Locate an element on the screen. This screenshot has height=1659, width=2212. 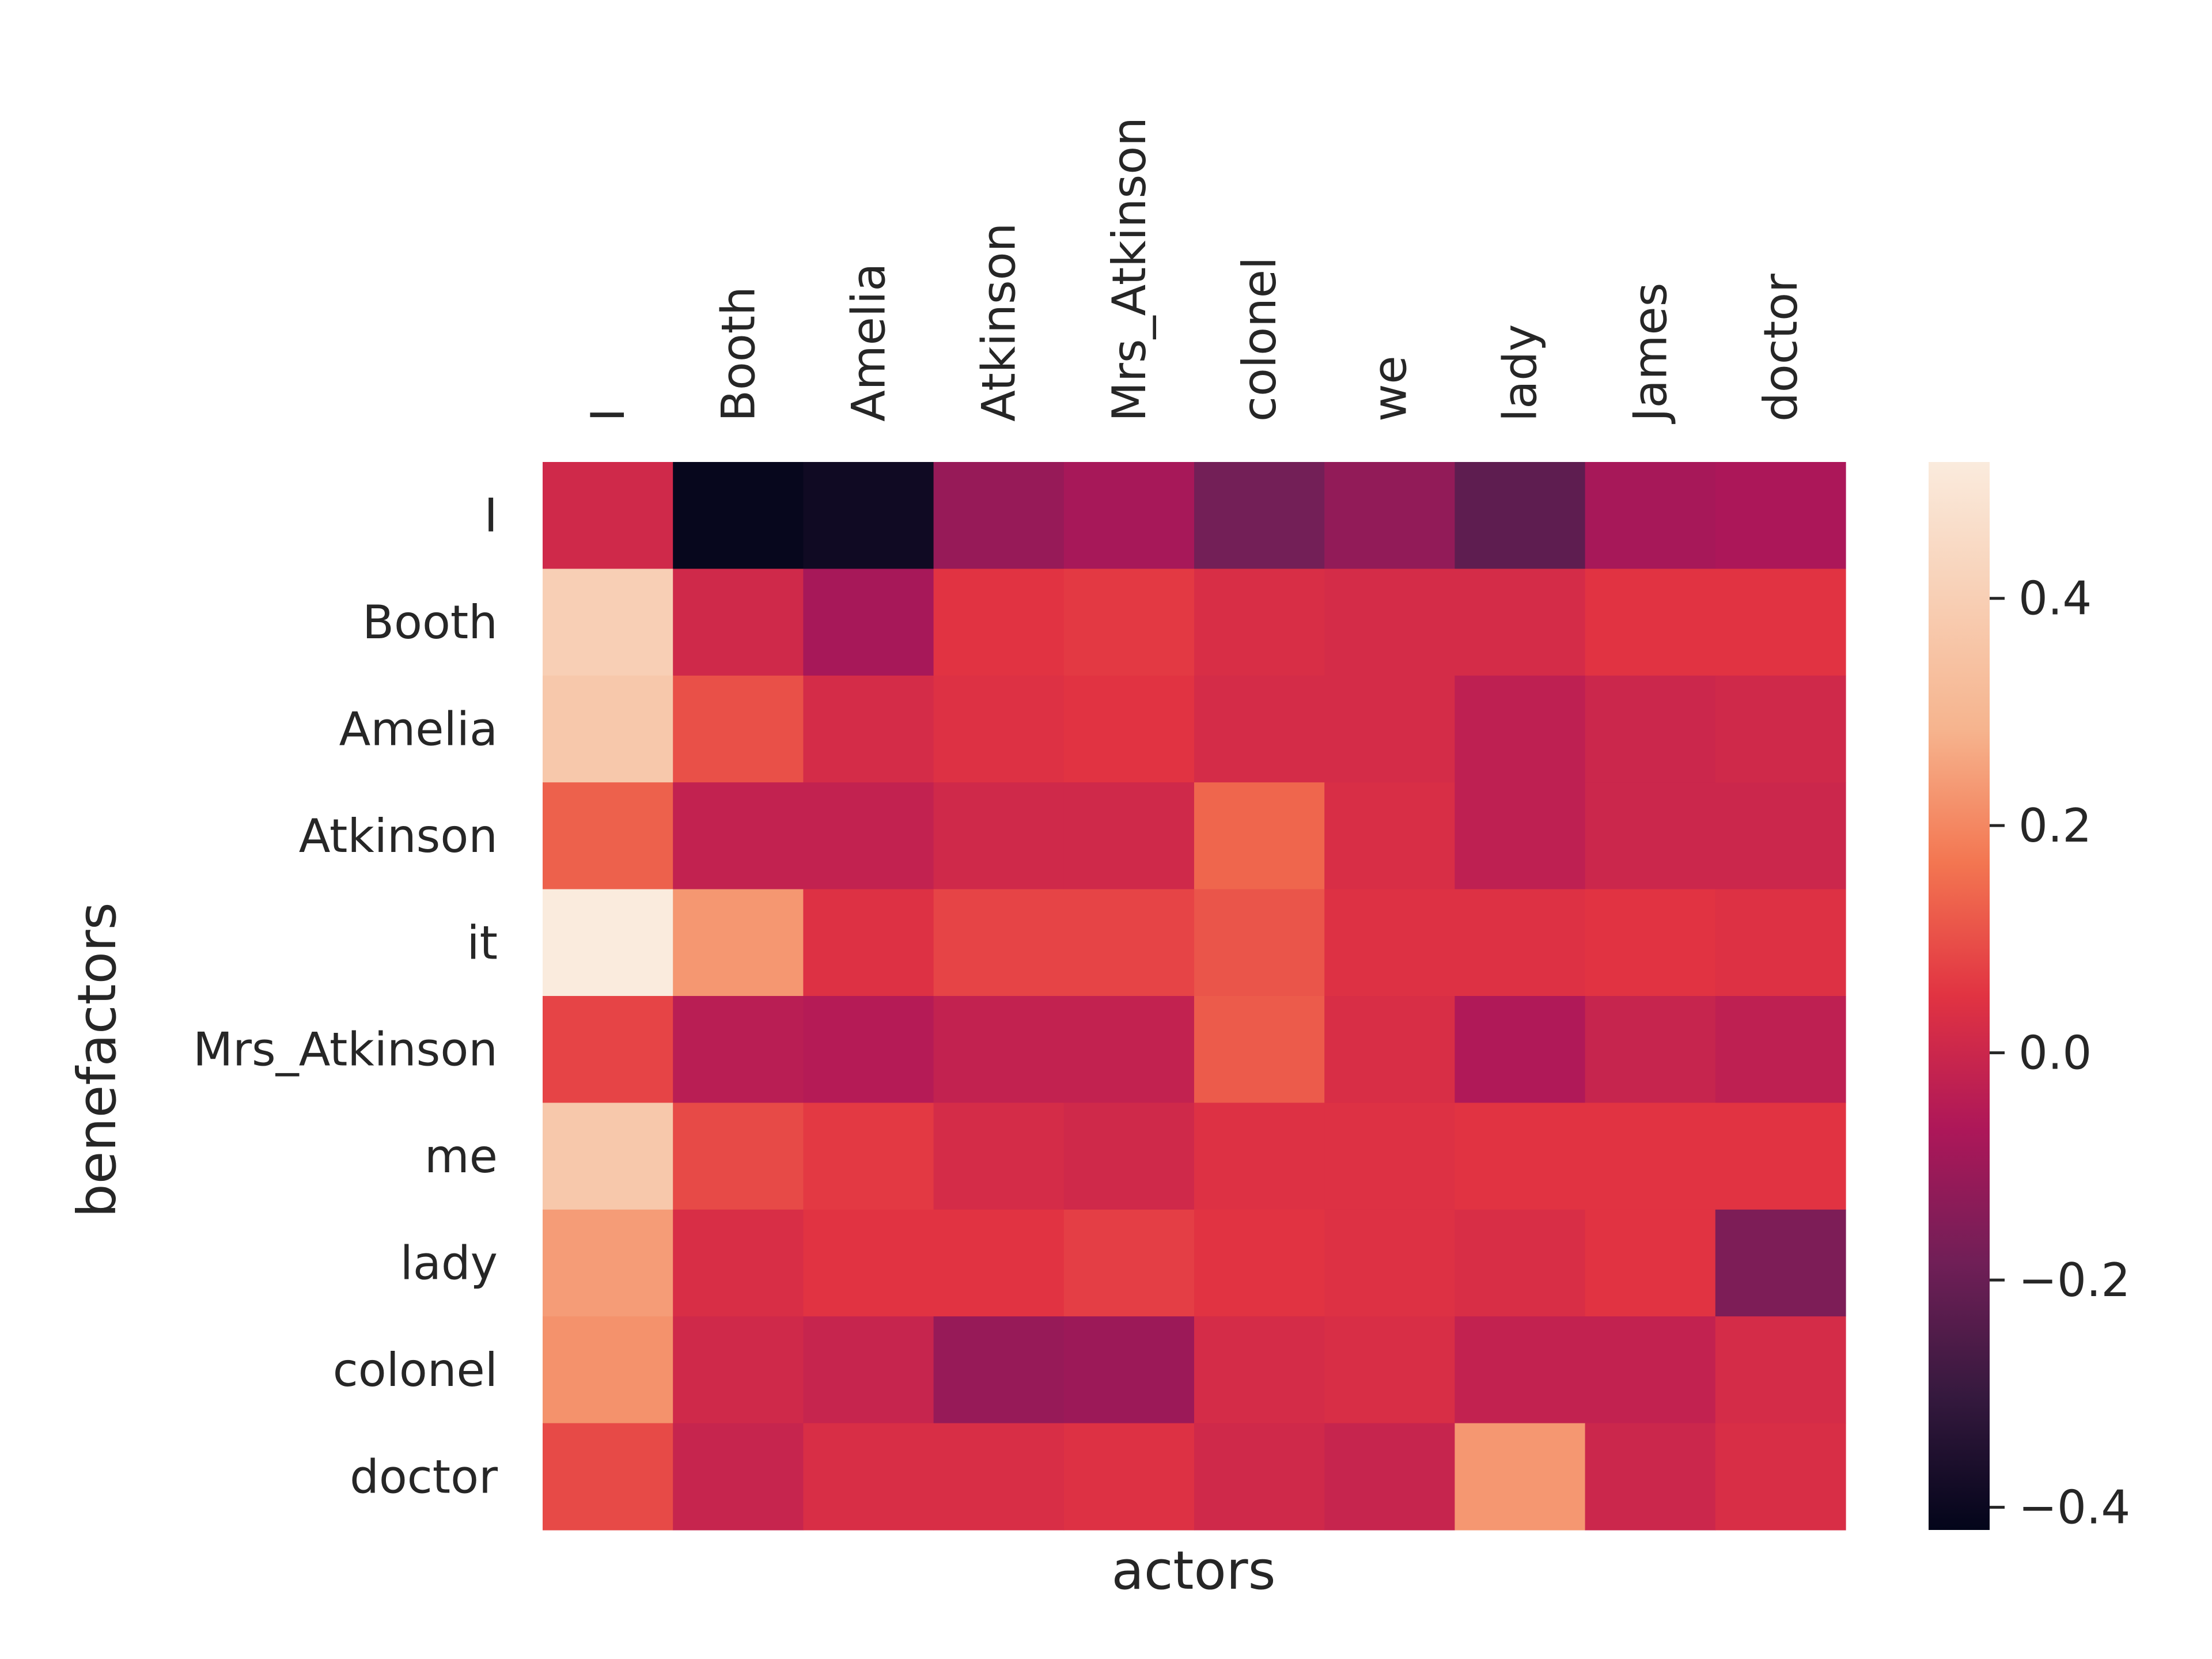
colorbar-tick-label: −0.4 is located at coordinates (2074, 1508).